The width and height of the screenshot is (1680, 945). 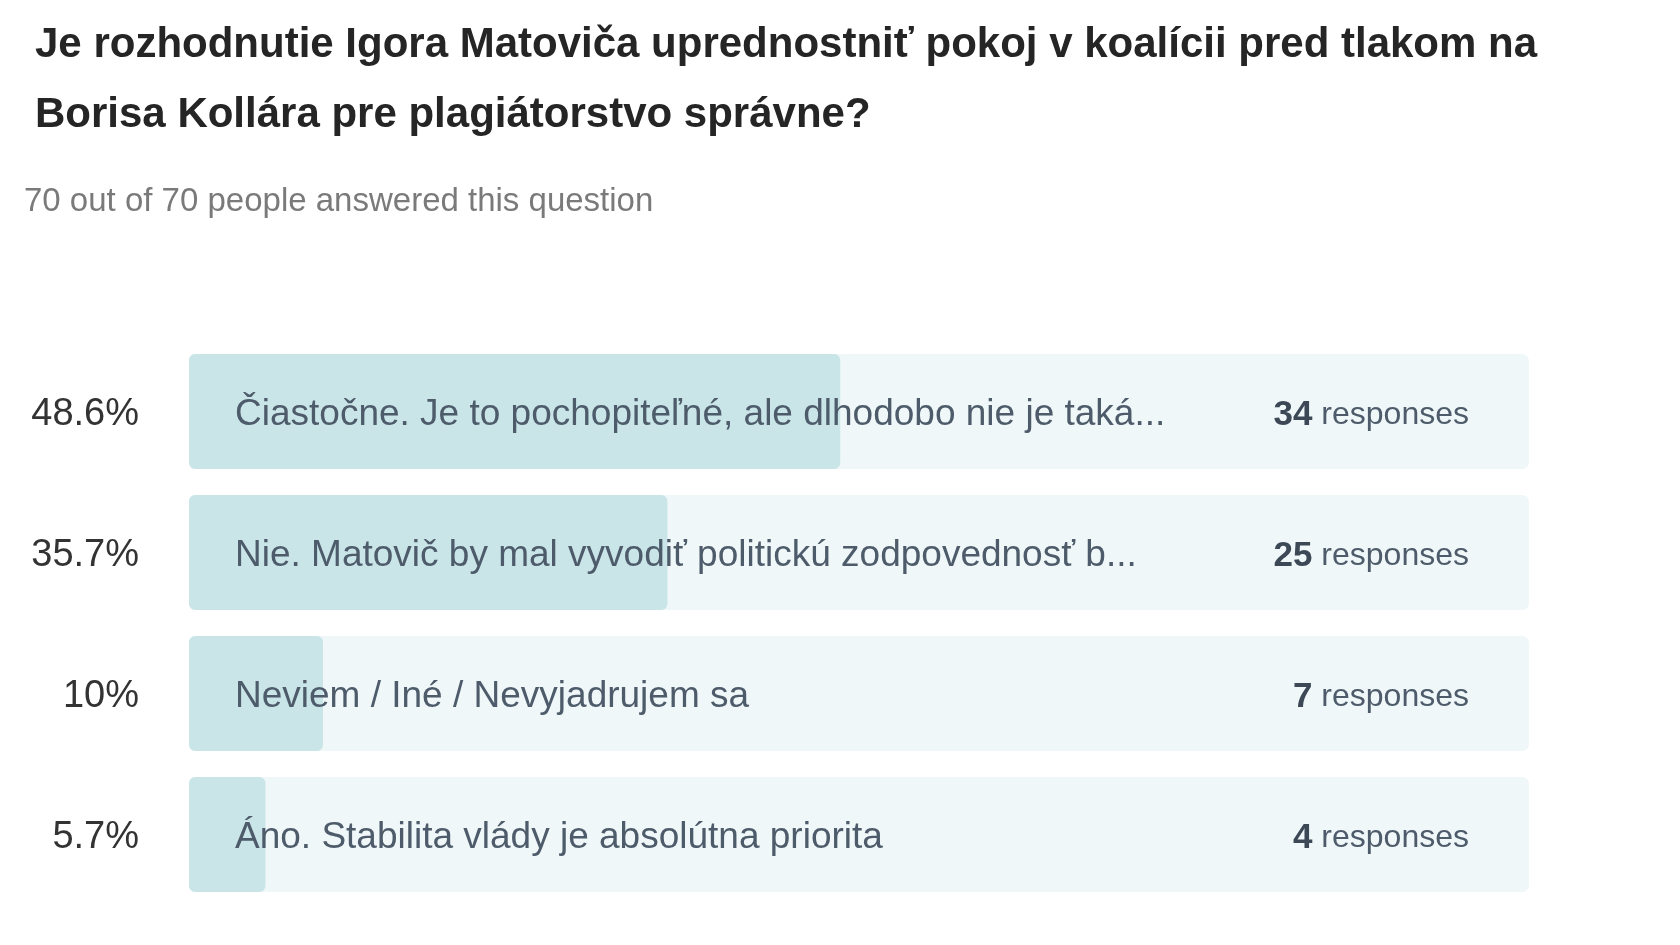 What do you see at coordinates (85, 552) in the screenshot?
I see `data-label: 35.7%` at bounding box center [85, 552].